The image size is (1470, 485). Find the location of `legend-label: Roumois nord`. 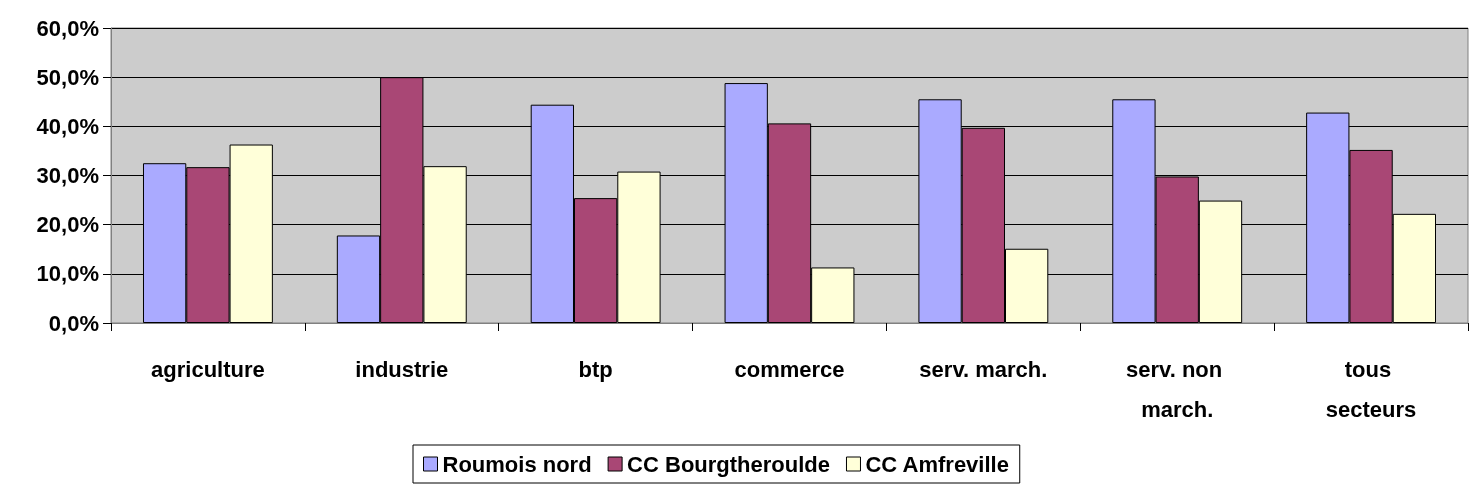

legend-label: Roumois nord is located at coordinates (517, 464).